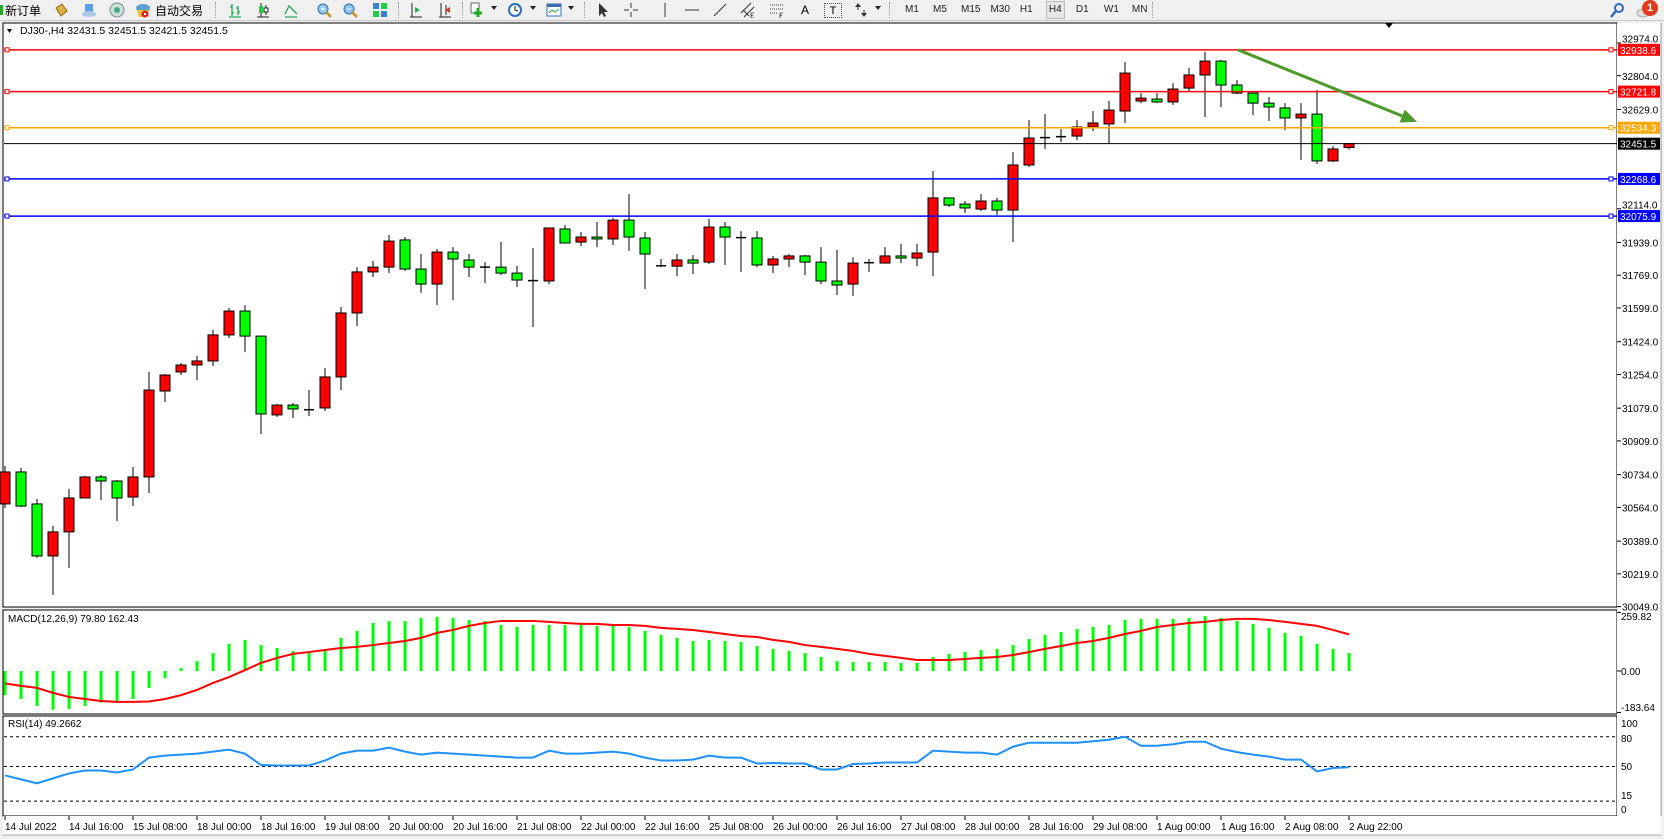 The height and width of the screenshot is (839, 1664). I want to click on fibonacci-icon, so click(776, 11).